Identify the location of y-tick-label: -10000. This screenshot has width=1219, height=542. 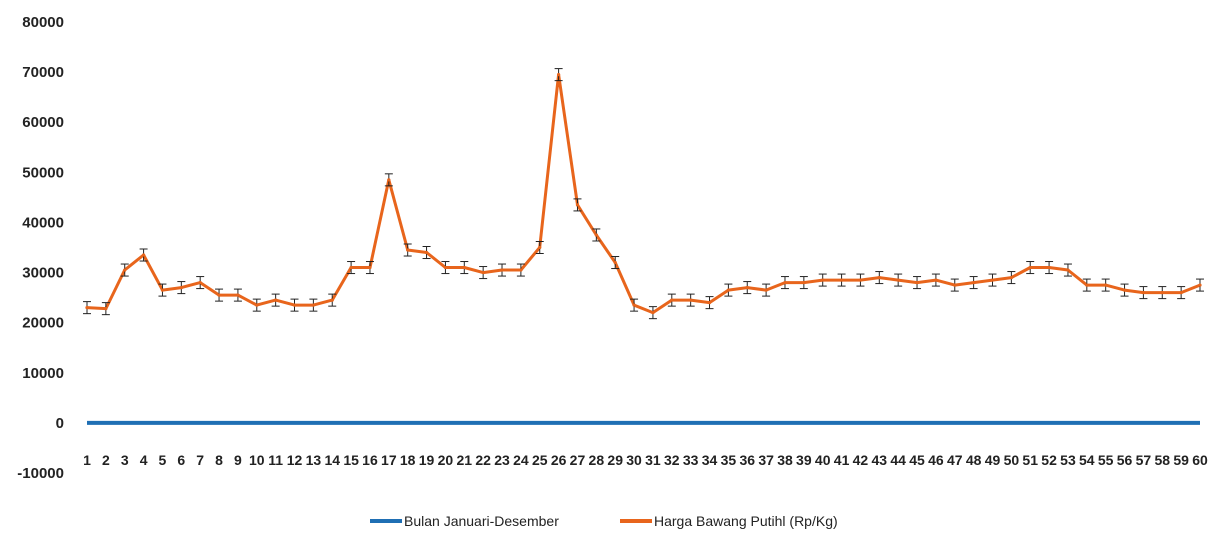
(40, 473).